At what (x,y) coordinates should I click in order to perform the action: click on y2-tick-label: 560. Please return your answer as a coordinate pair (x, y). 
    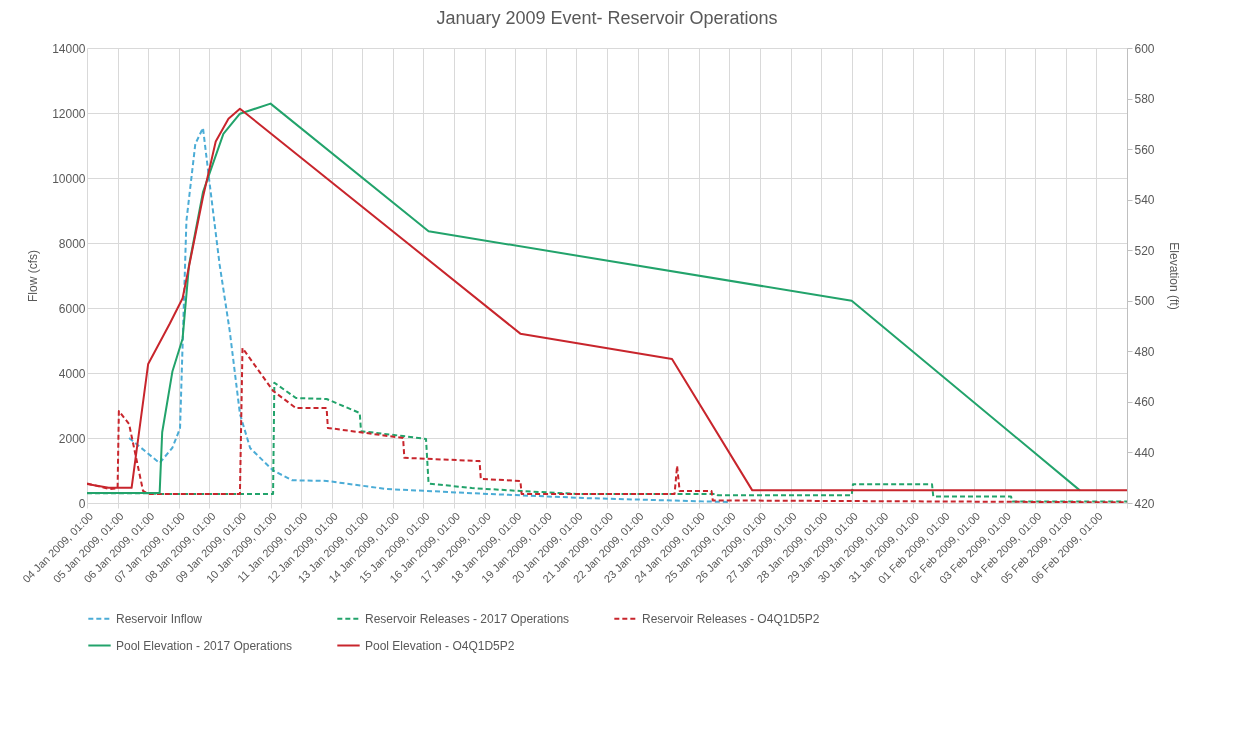
    Looking at the image, I should click on (1144, 149).